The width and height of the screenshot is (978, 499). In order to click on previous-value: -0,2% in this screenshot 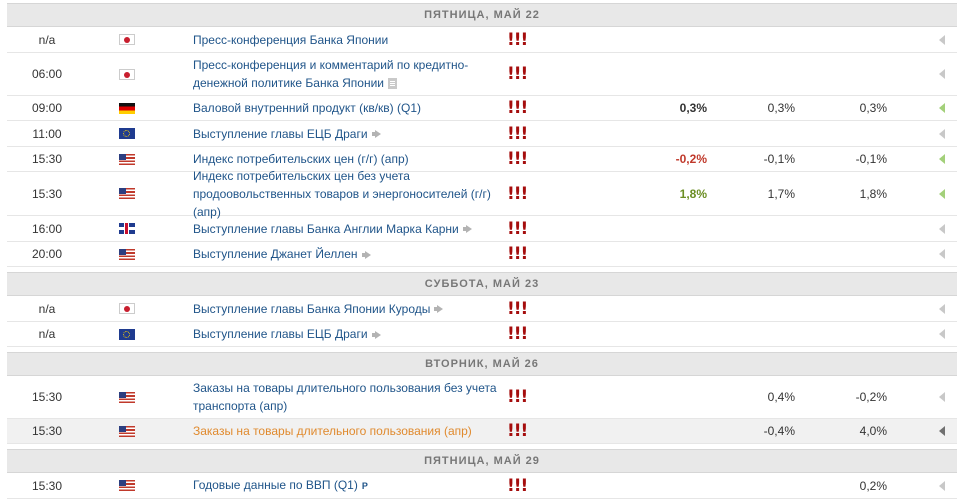, I will do `click(871, 397)`.